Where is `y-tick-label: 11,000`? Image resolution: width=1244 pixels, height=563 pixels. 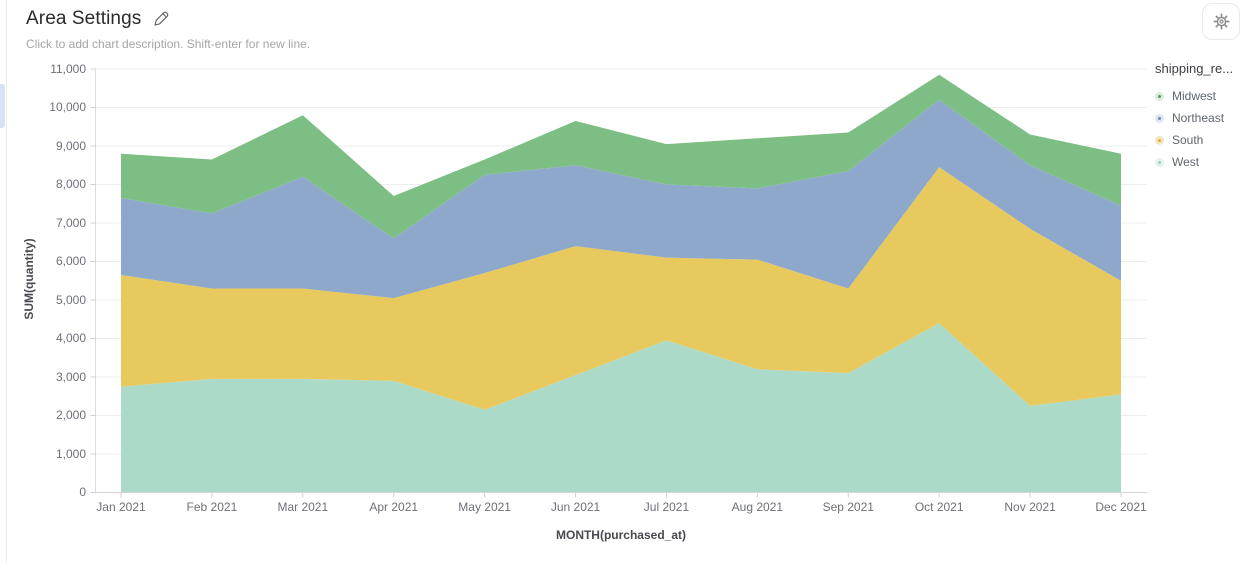 y-tick-label: 11,000 is located at coordinates (68, 68).